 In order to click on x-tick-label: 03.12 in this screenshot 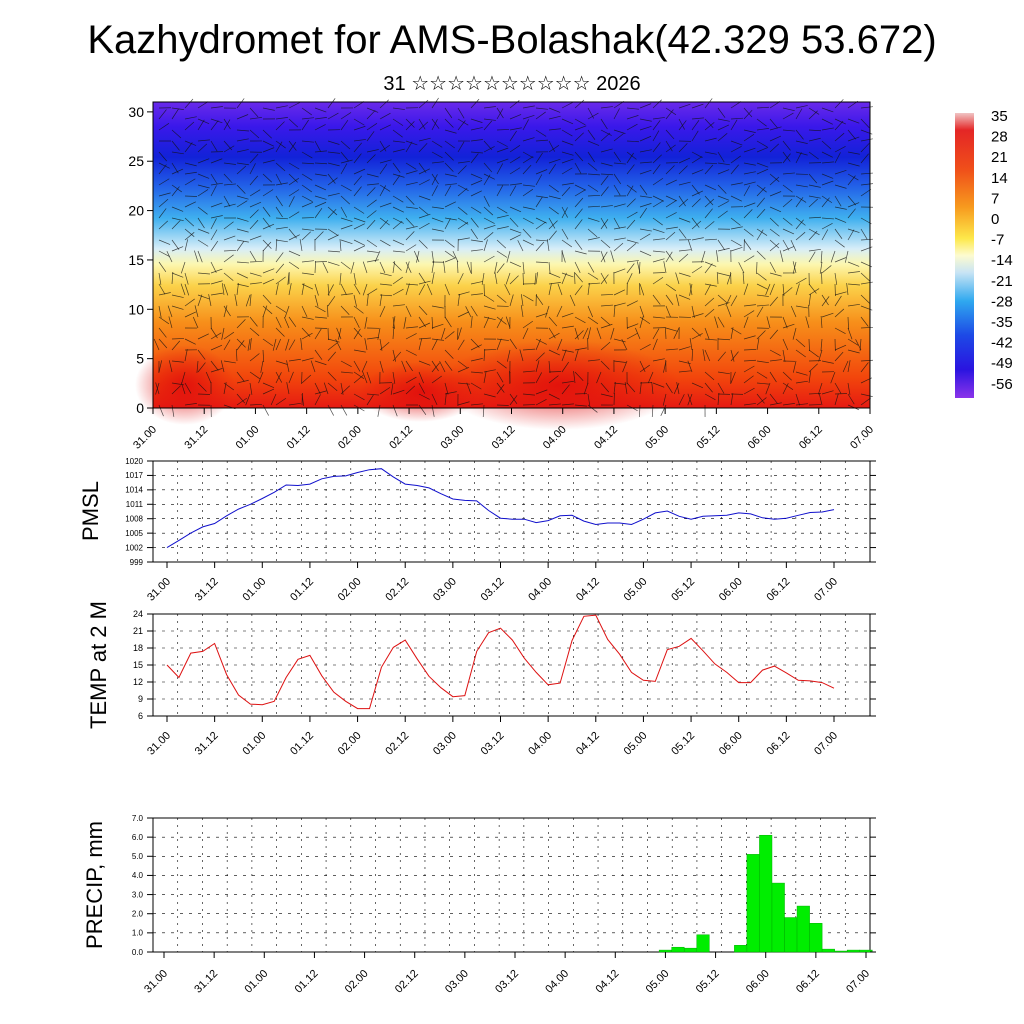, I will do `click(493, 744)`.